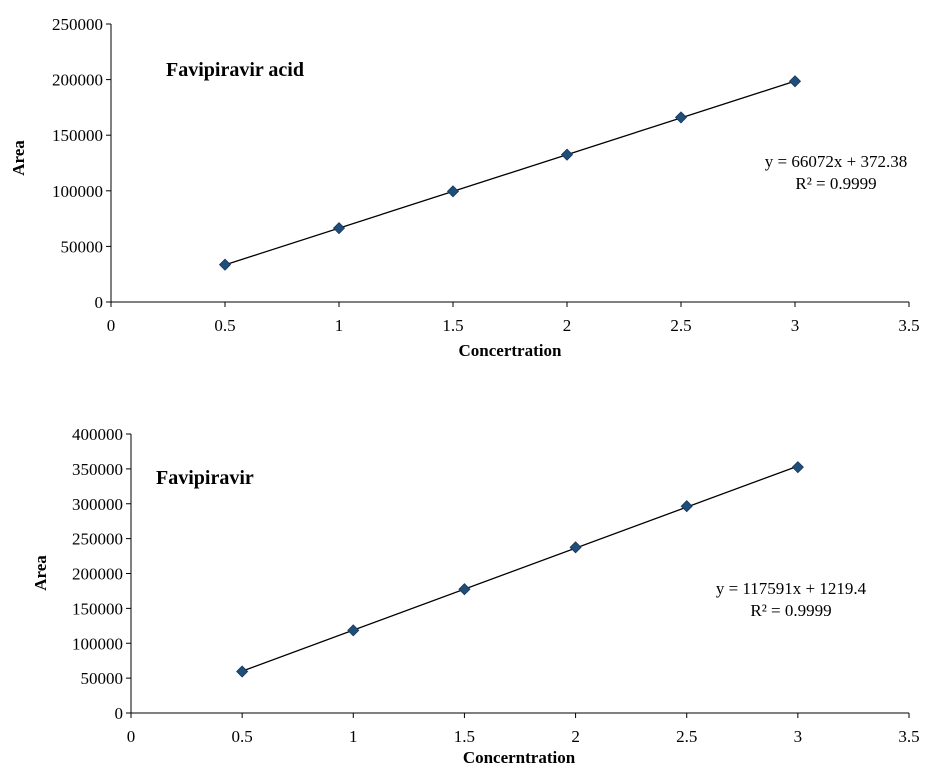 Image resolution: width=926 pixels, height=767 pixels. What do you see at coordinates (235, 70) in the screenshot?
I see `chart-title: Favipiravir acid` at bounding box center [235, 70].